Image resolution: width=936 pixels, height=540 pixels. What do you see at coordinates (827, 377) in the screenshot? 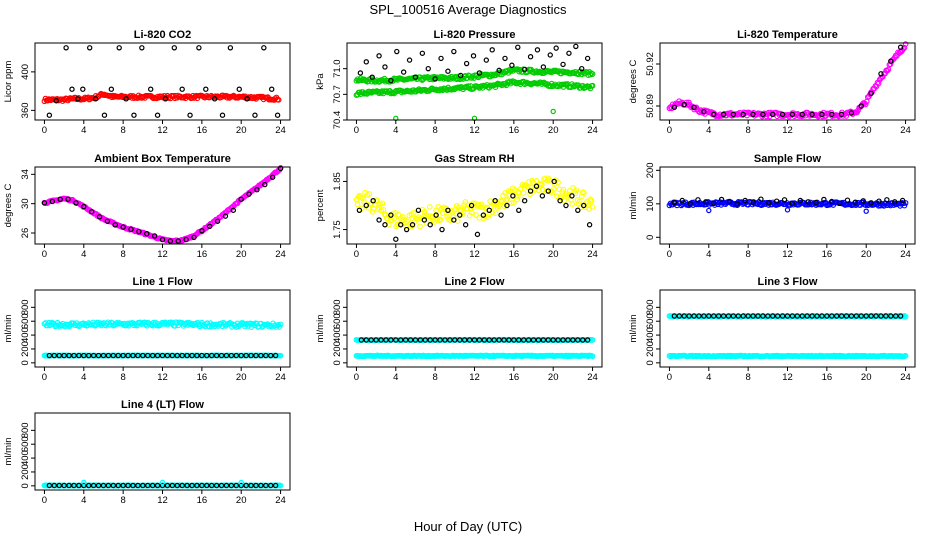
I see `x-tick-label: 16` at bounding box center [827, 377].